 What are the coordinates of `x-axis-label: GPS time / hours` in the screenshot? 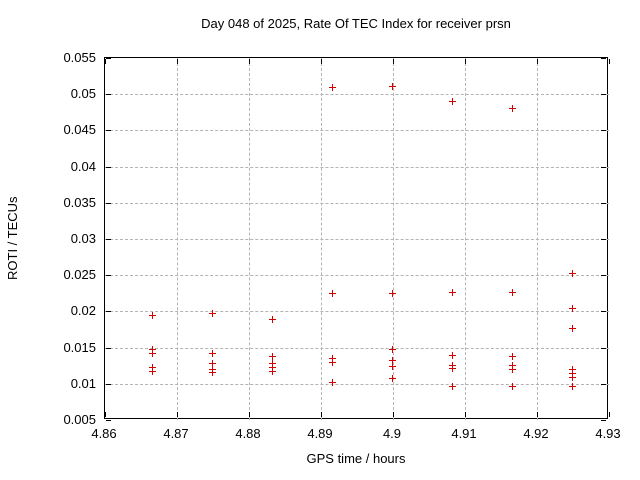 It's located at (356, 458).